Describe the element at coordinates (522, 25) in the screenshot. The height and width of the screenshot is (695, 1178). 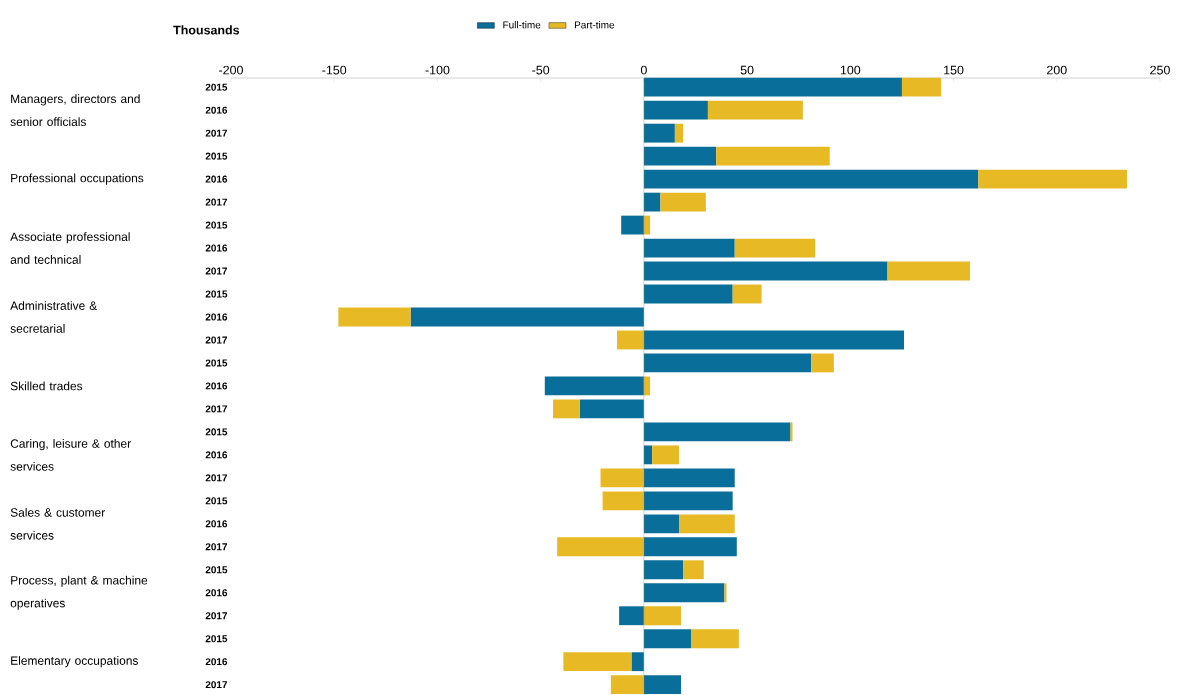
I see `legend-label: Full-time` at that location.